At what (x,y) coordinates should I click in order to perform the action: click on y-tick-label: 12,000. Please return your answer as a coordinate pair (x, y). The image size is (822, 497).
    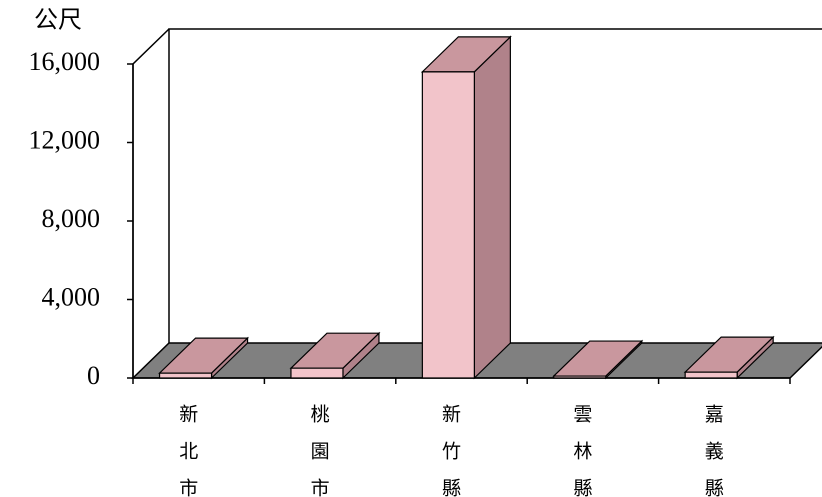
    Looking at the image, I should click on (65, 139).